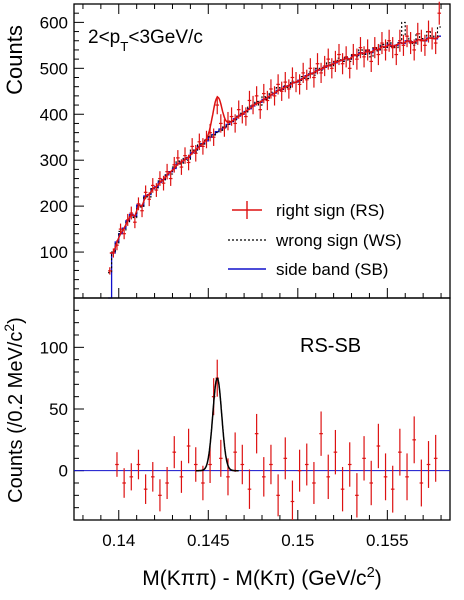  Describe the element at coordinates (330, 210) in the screenshot. I see `legend-label-rs: right sign (RS)` at that location.